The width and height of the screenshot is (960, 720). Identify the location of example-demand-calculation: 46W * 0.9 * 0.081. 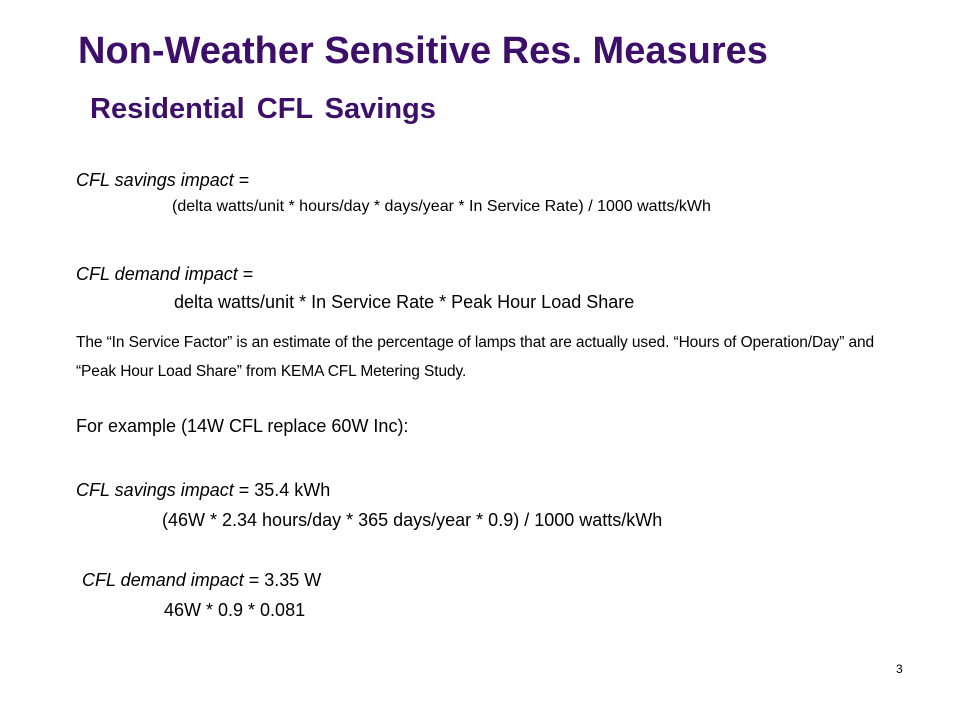
(235, 610).